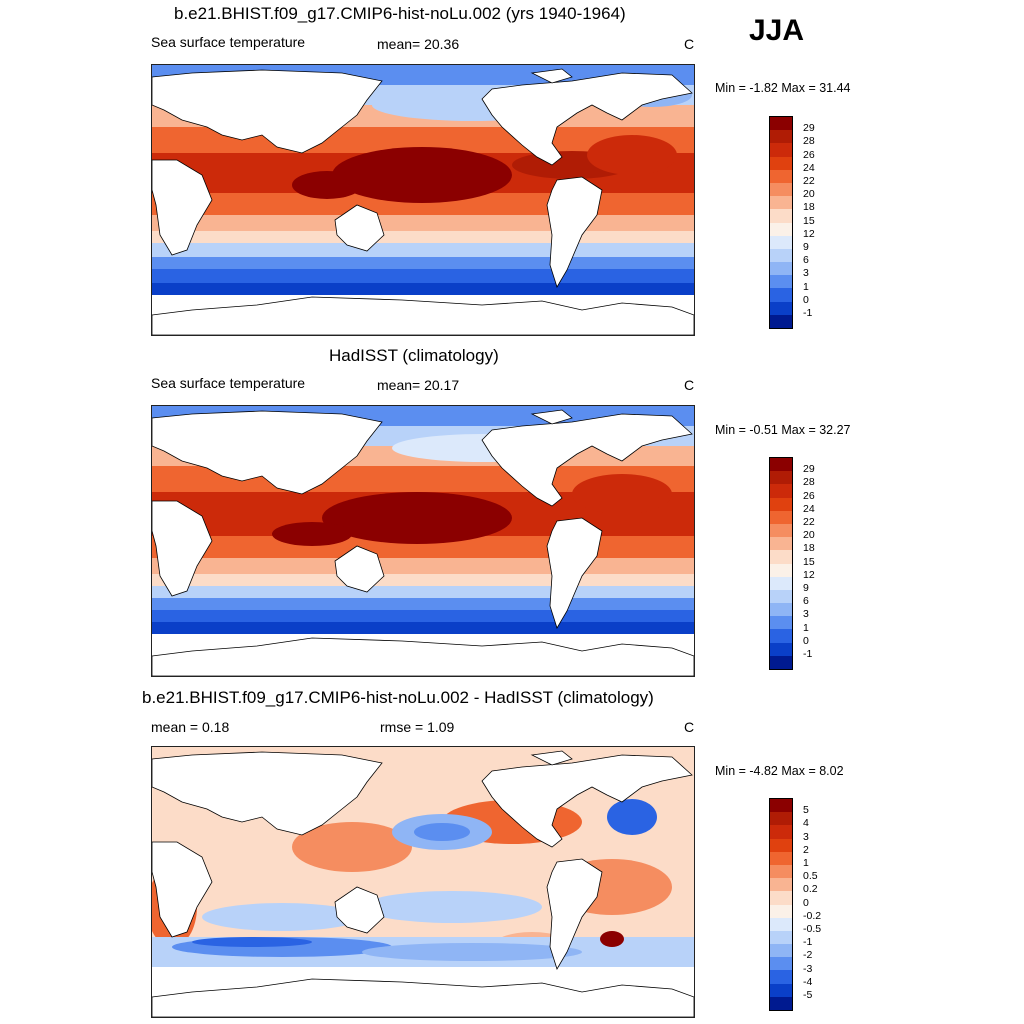 This screenshot has width=1024, height=1024. Describe the element at coordinates (808, 995) in the screenshot. I see `colorbar-tick-label: -5` at that location.